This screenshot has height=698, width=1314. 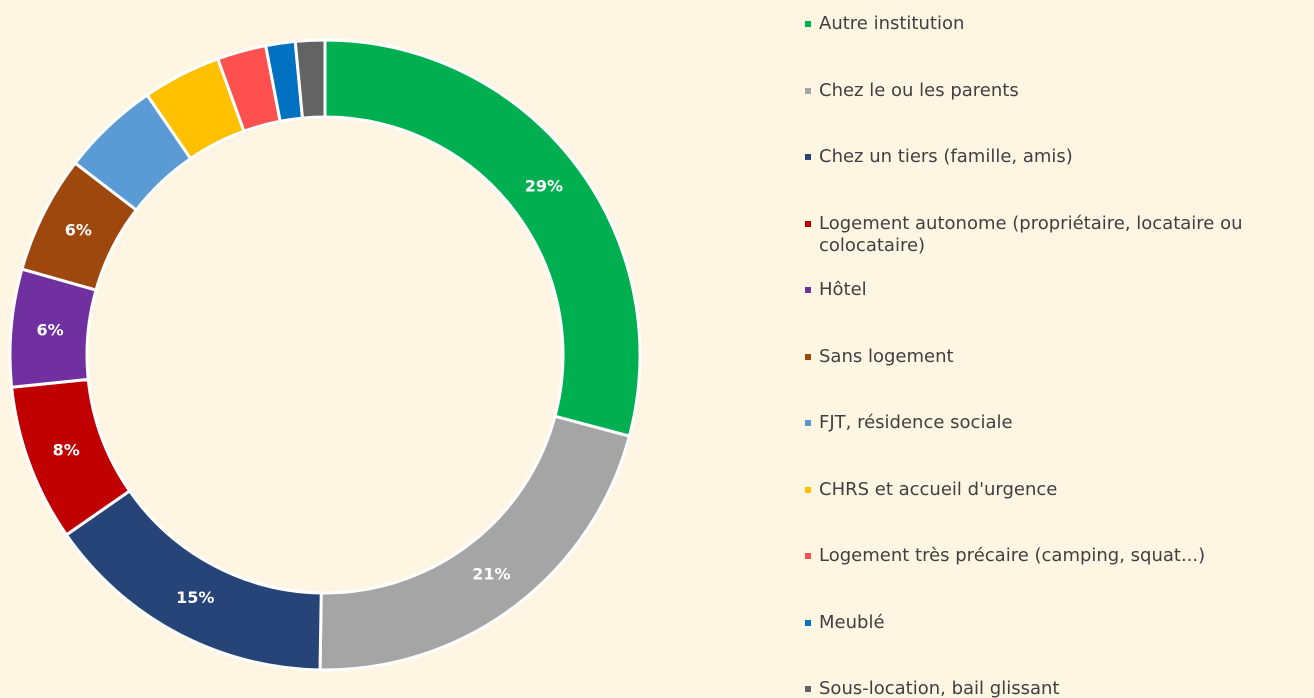 I want to click on legend-label: Sans logement, so click(x=886, y=356).